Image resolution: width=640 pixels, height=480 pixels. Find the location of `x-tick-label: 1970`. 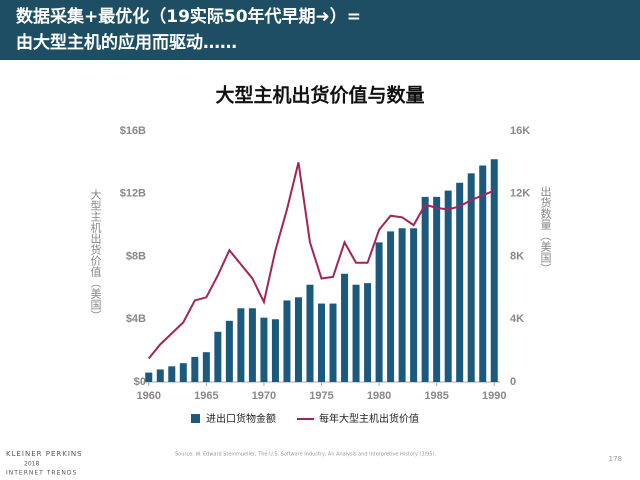

x-tick-label: 1970 is located at coordinates (264, 396).